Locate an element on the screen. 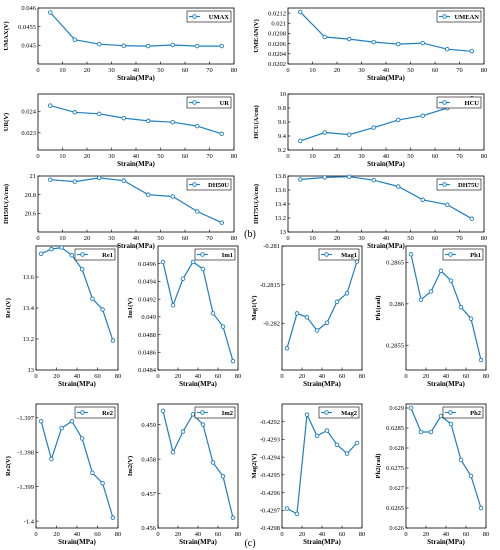 The width and height of the screenshot is (500, 550). legend-label: Mag1 is located at coordinates (349, 255).